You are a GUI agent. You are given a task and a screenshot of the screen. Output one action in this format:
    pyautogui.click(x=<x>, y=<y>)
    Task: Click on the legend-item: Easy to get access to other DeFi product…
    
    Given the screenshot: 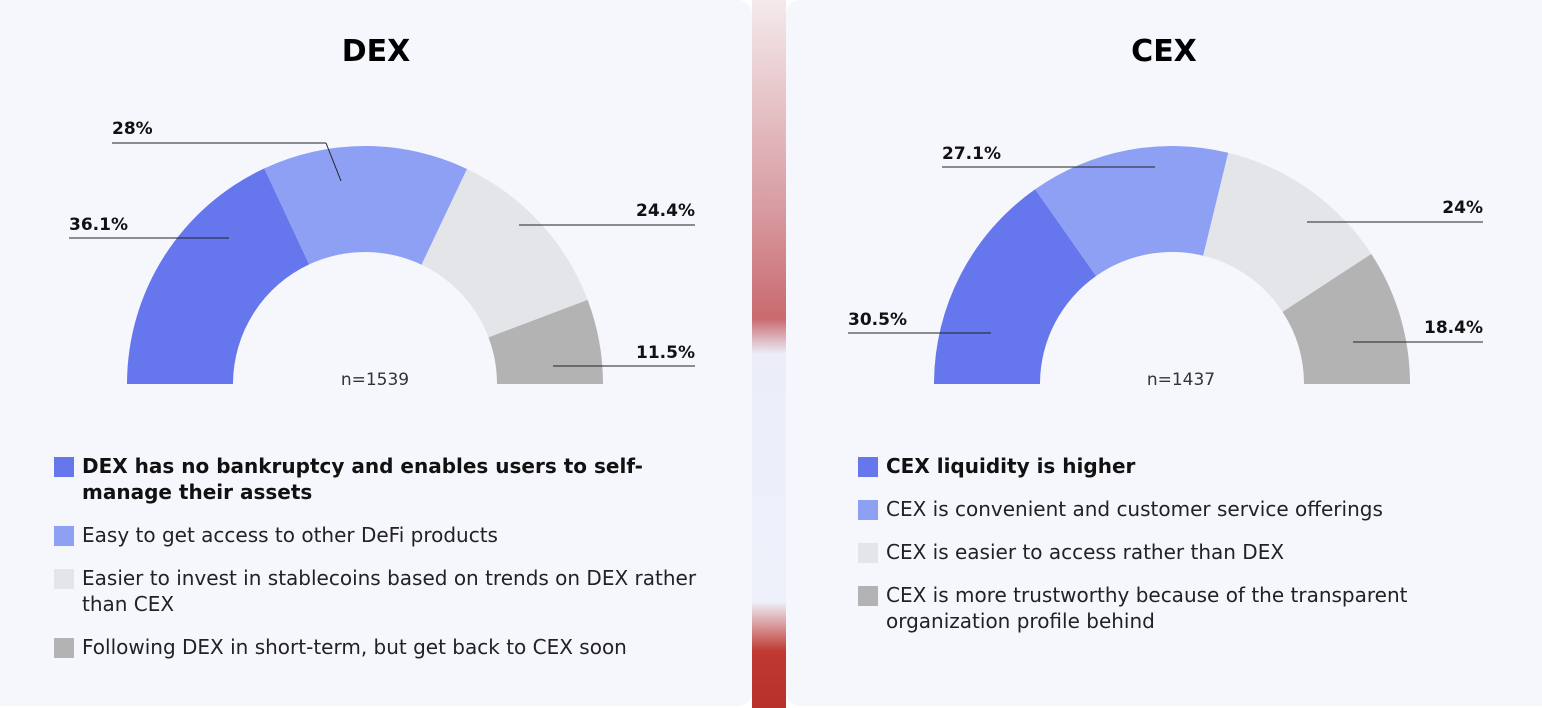 What is the action you would take?
    pyautogui.click(x=384, y=535)
    